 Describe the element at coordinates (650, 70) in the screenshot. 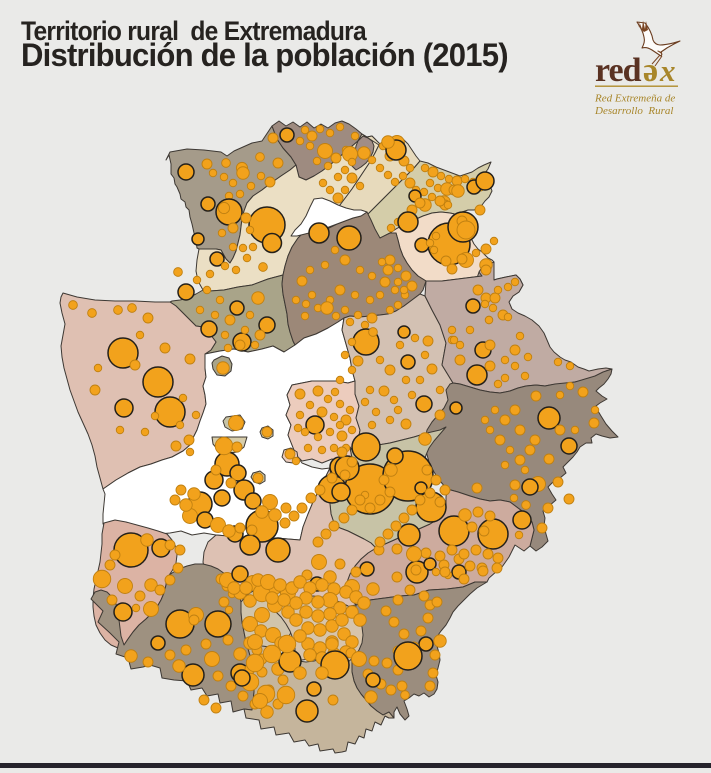

I see `svg-text: ə` at that location.